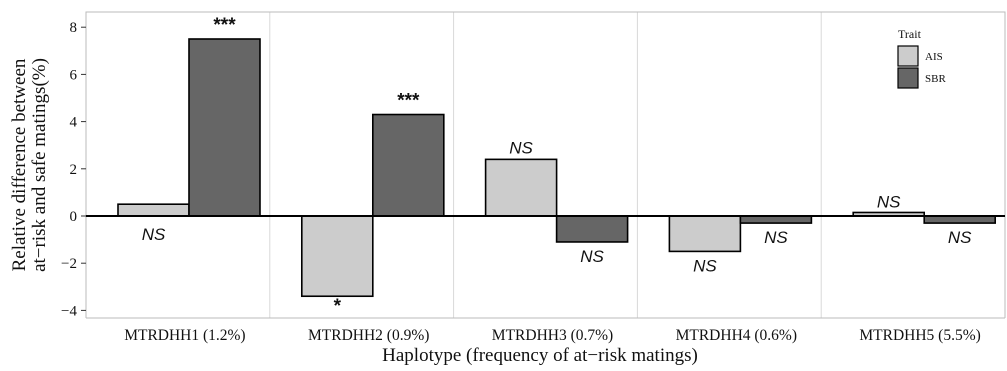  I want to click on legend-swatch-ais, so click(908, 56).